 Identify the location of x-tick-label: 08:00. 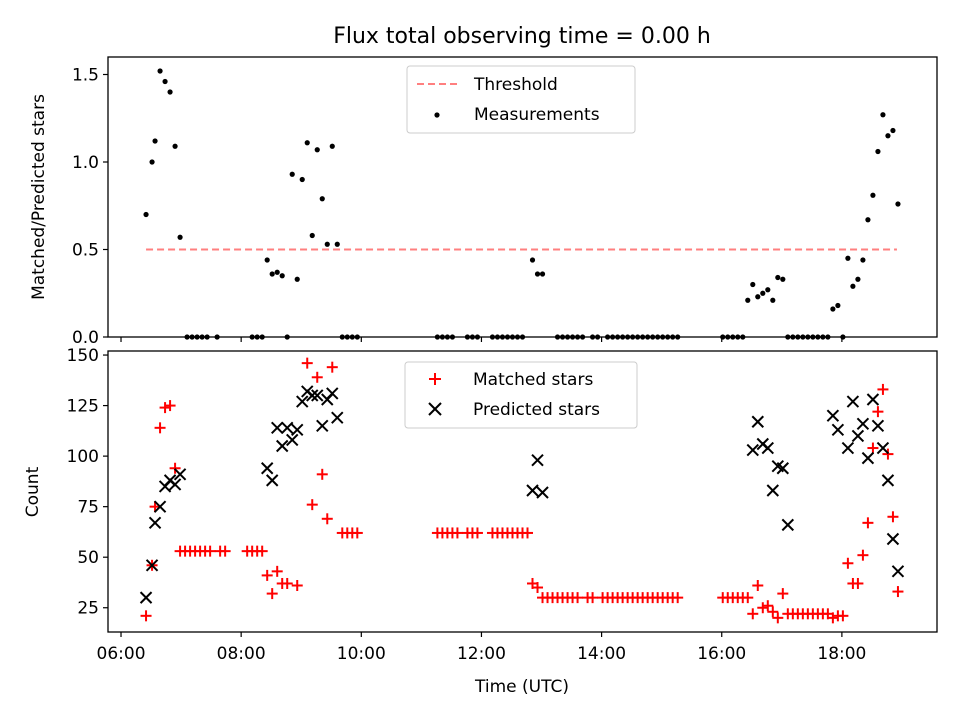
(241, 654).